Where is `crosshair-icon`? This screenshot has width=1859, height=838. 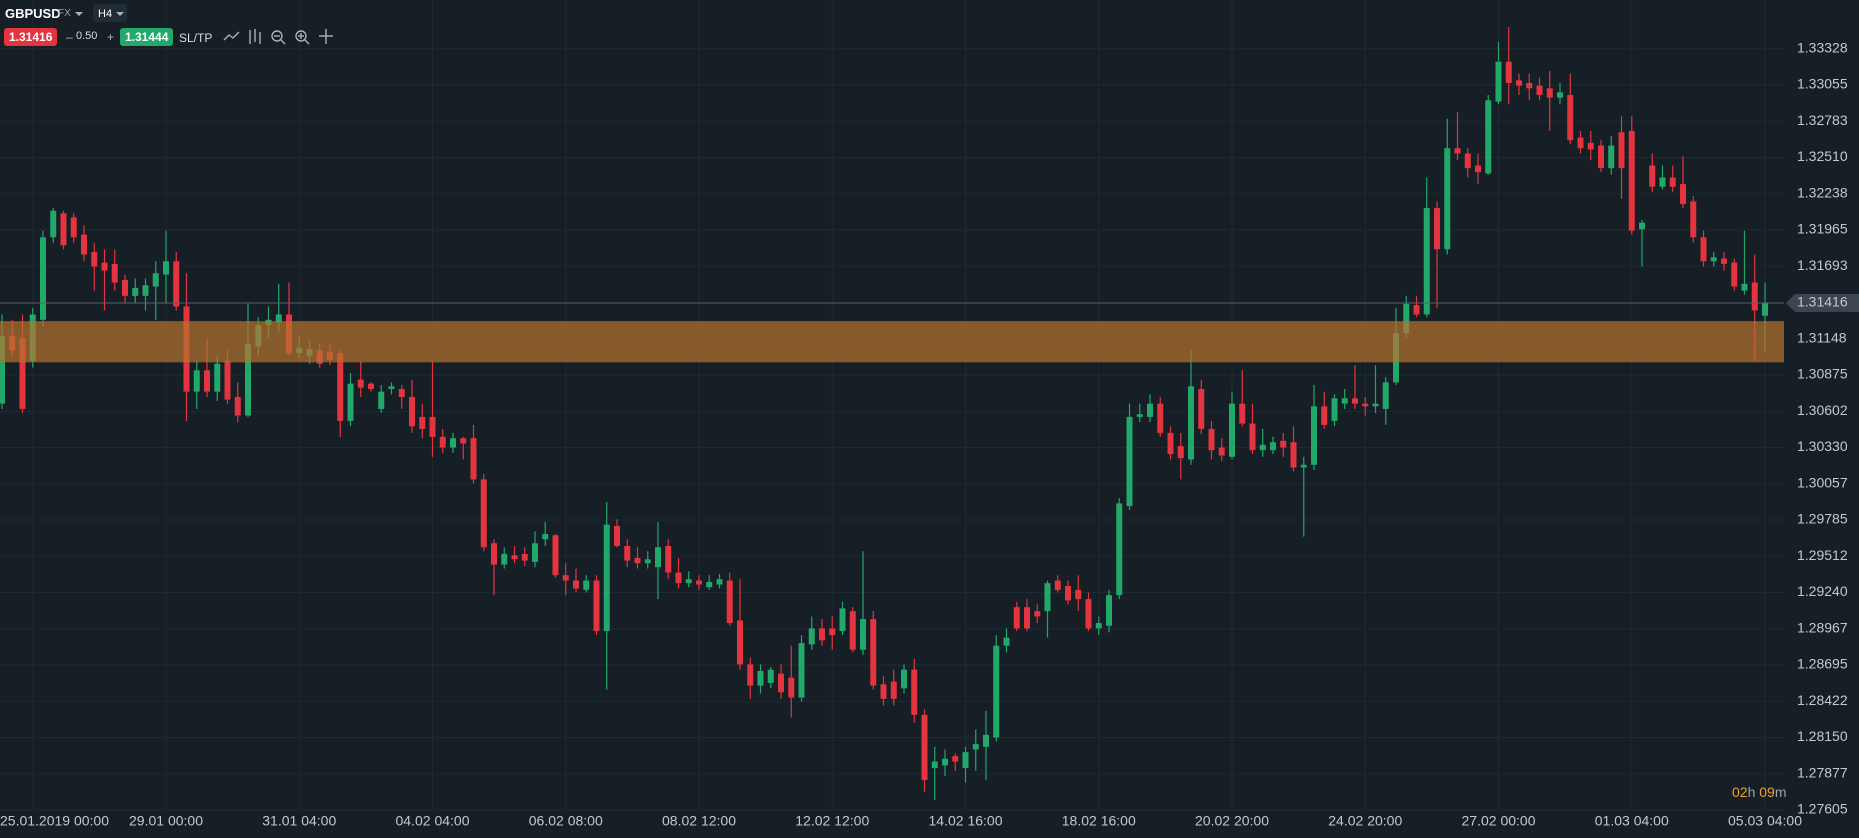 crosshair-icon is located at coordinates (326, 36).